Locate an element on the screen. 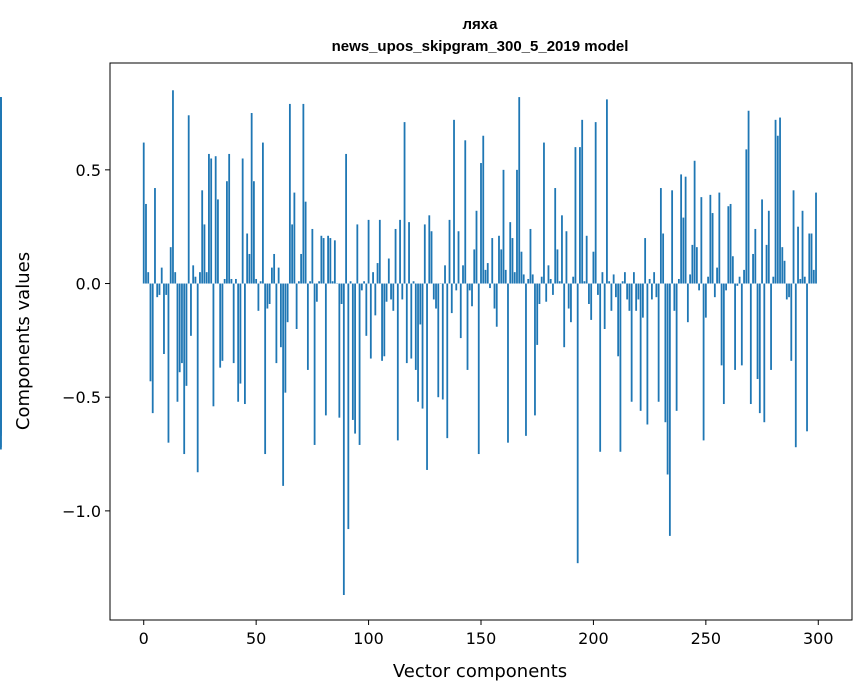  y-tick-label: −1.0 is located at coordinates (81, 511).